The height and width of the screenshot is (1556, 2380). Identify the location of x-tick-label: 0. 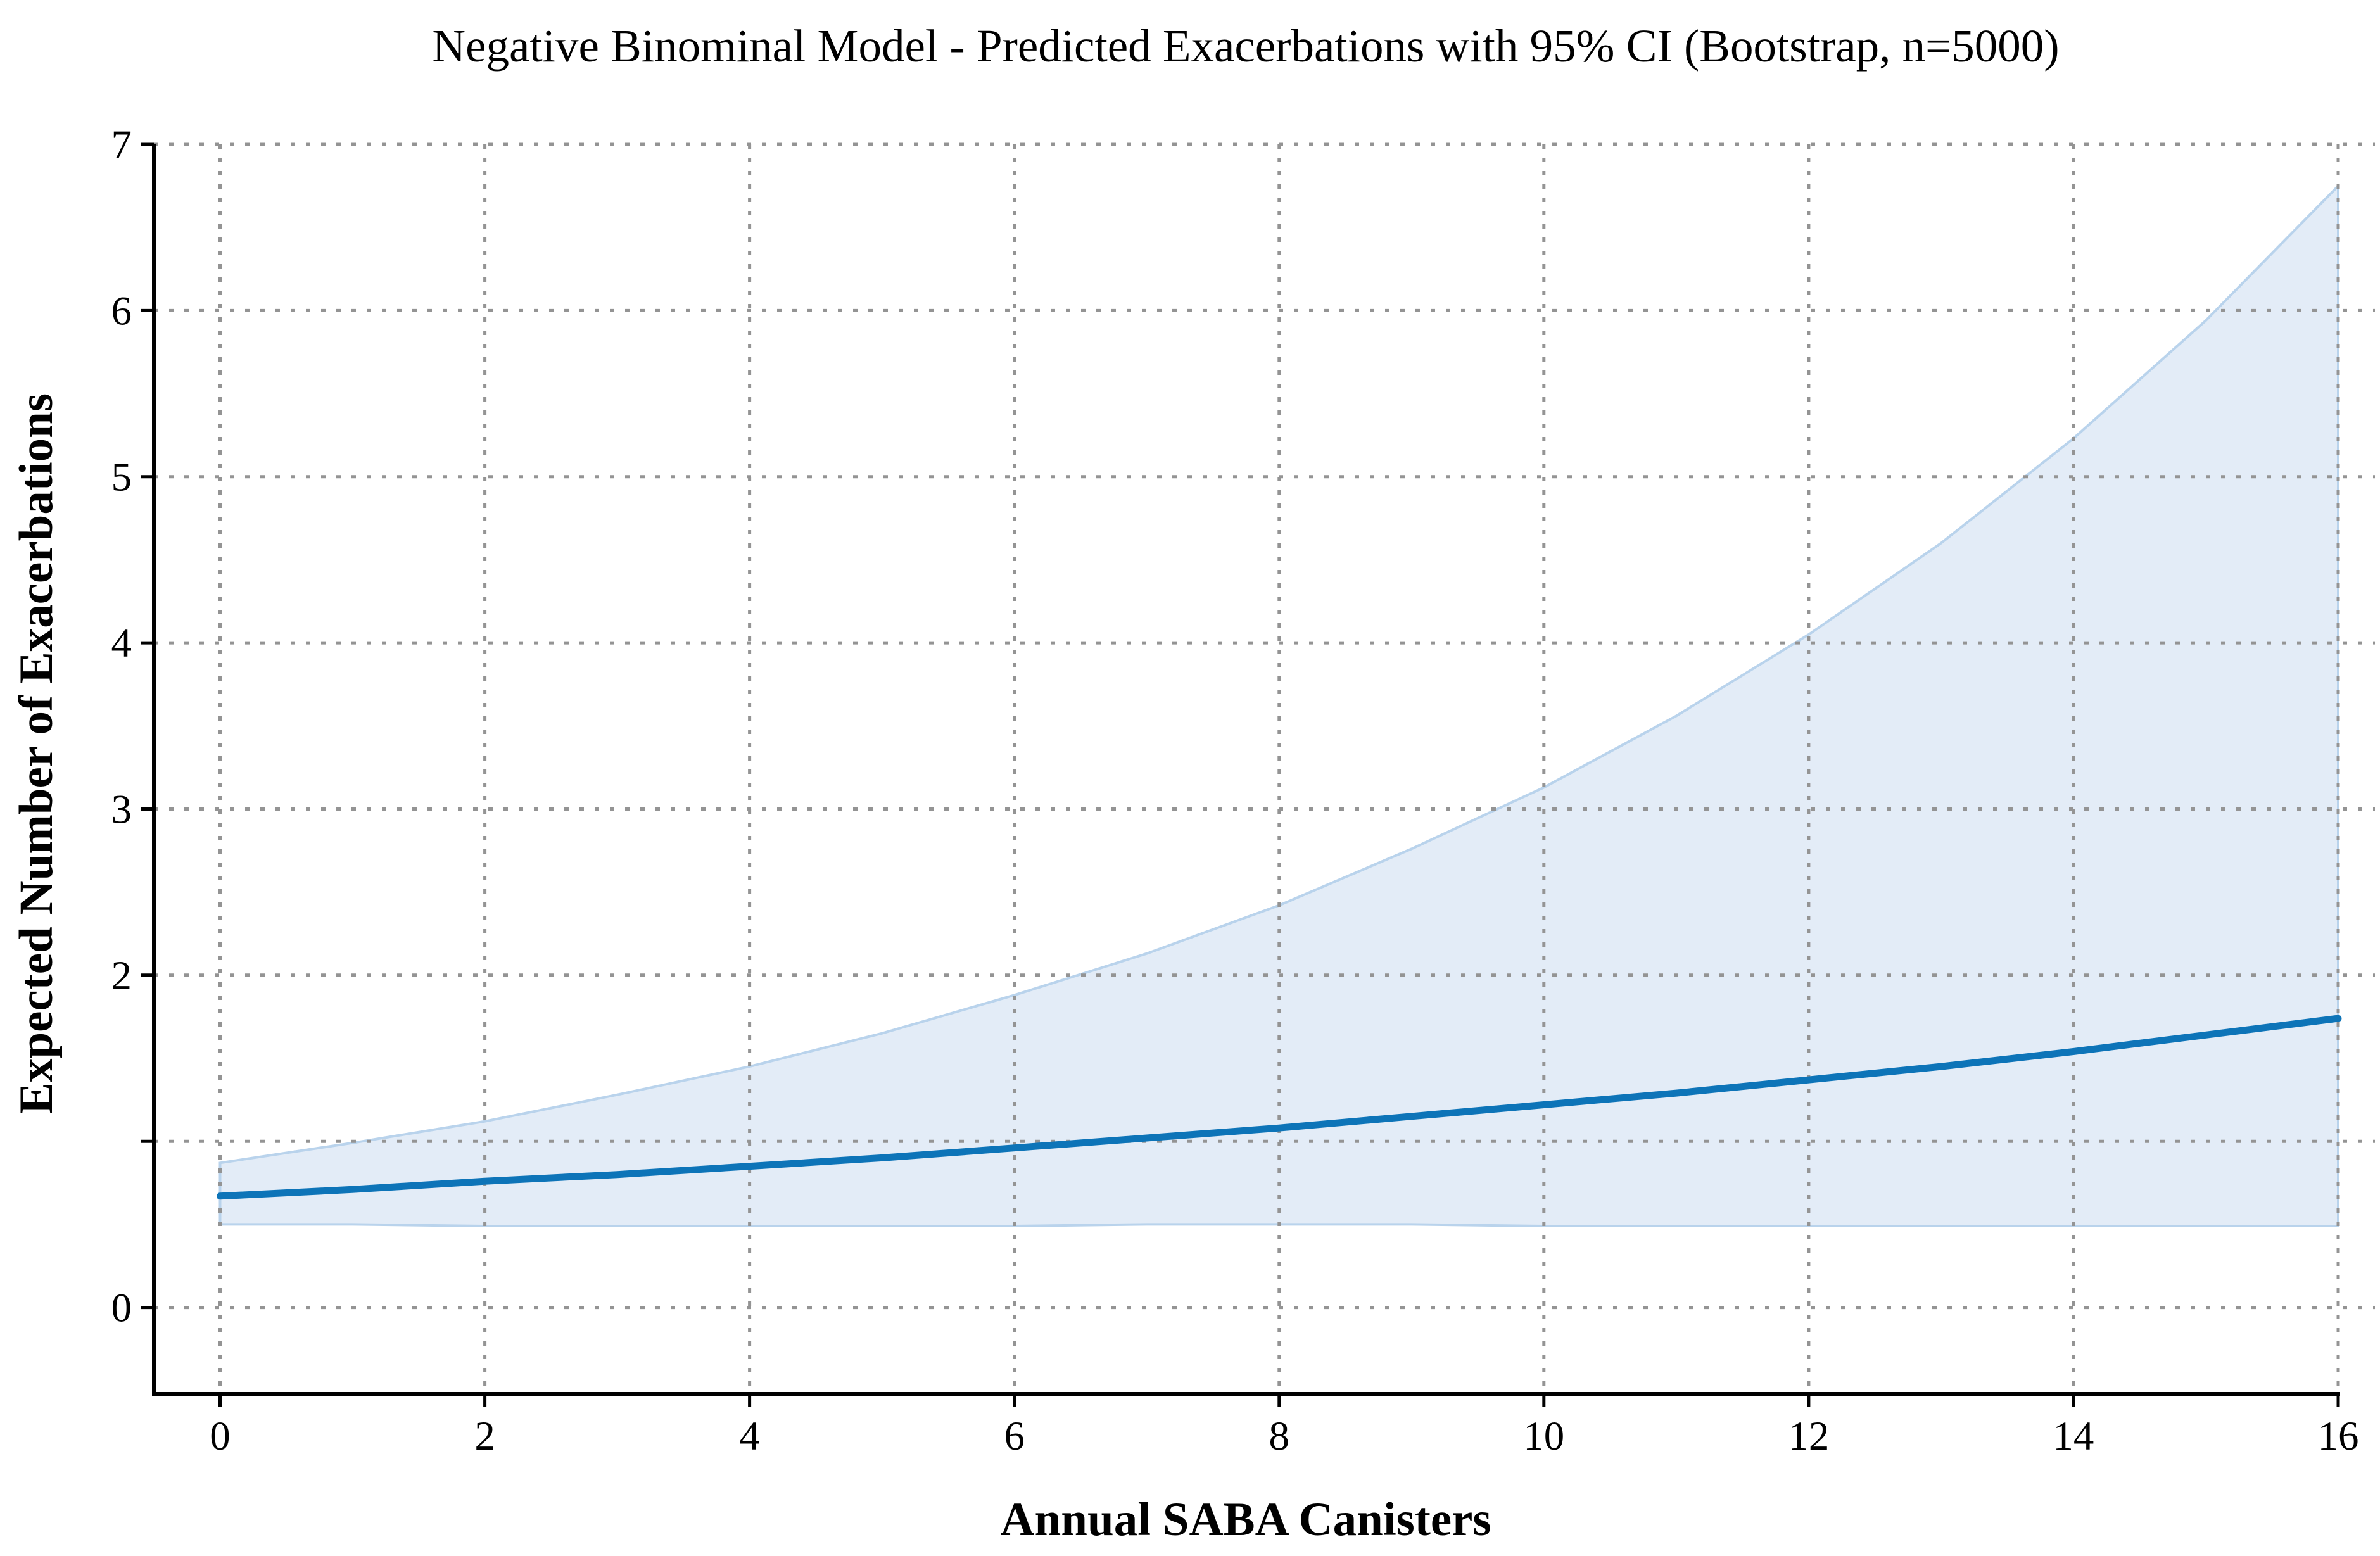
(220, 1436).